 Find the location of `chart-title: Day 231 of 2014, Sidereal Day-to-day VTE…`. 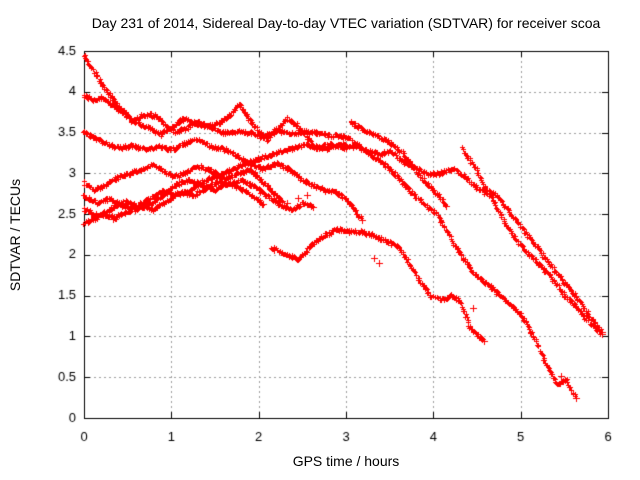

chart-title: Day 231 of 2014, Sidereal Day-to-day VTE… is located at coordinates (346, 23).